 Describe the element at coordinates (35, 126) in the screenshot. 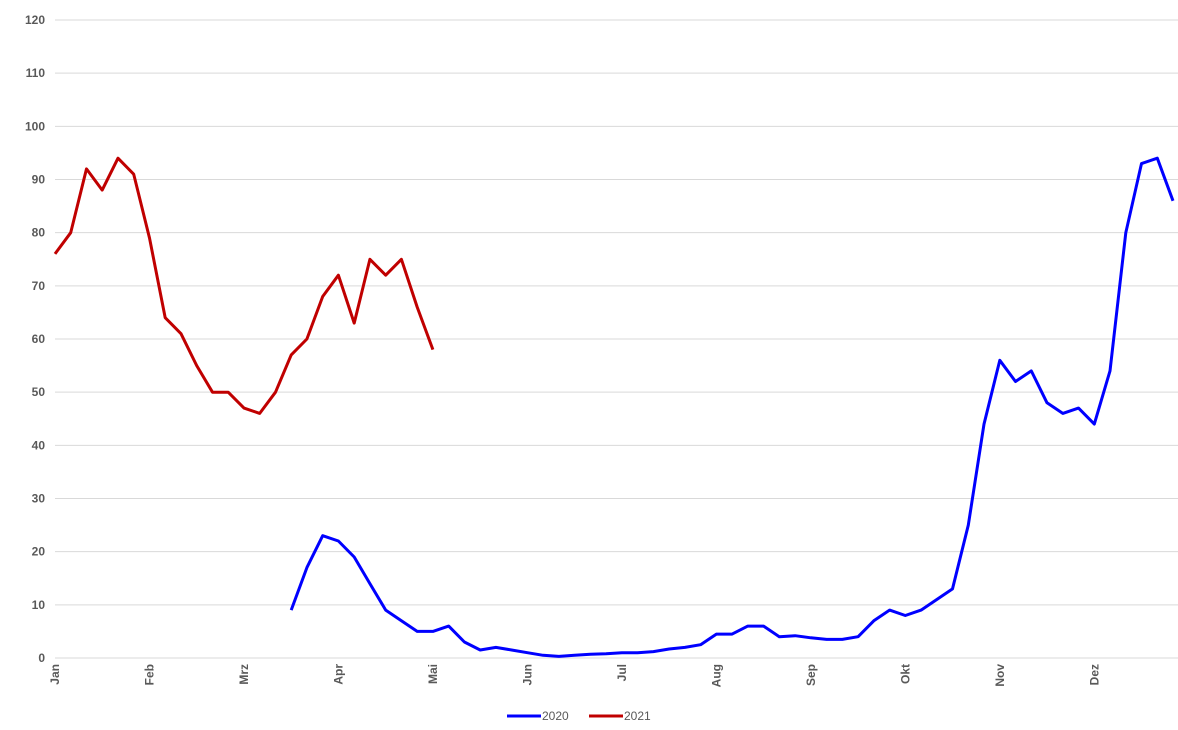

I see `y-tick-label: 100` at that location.